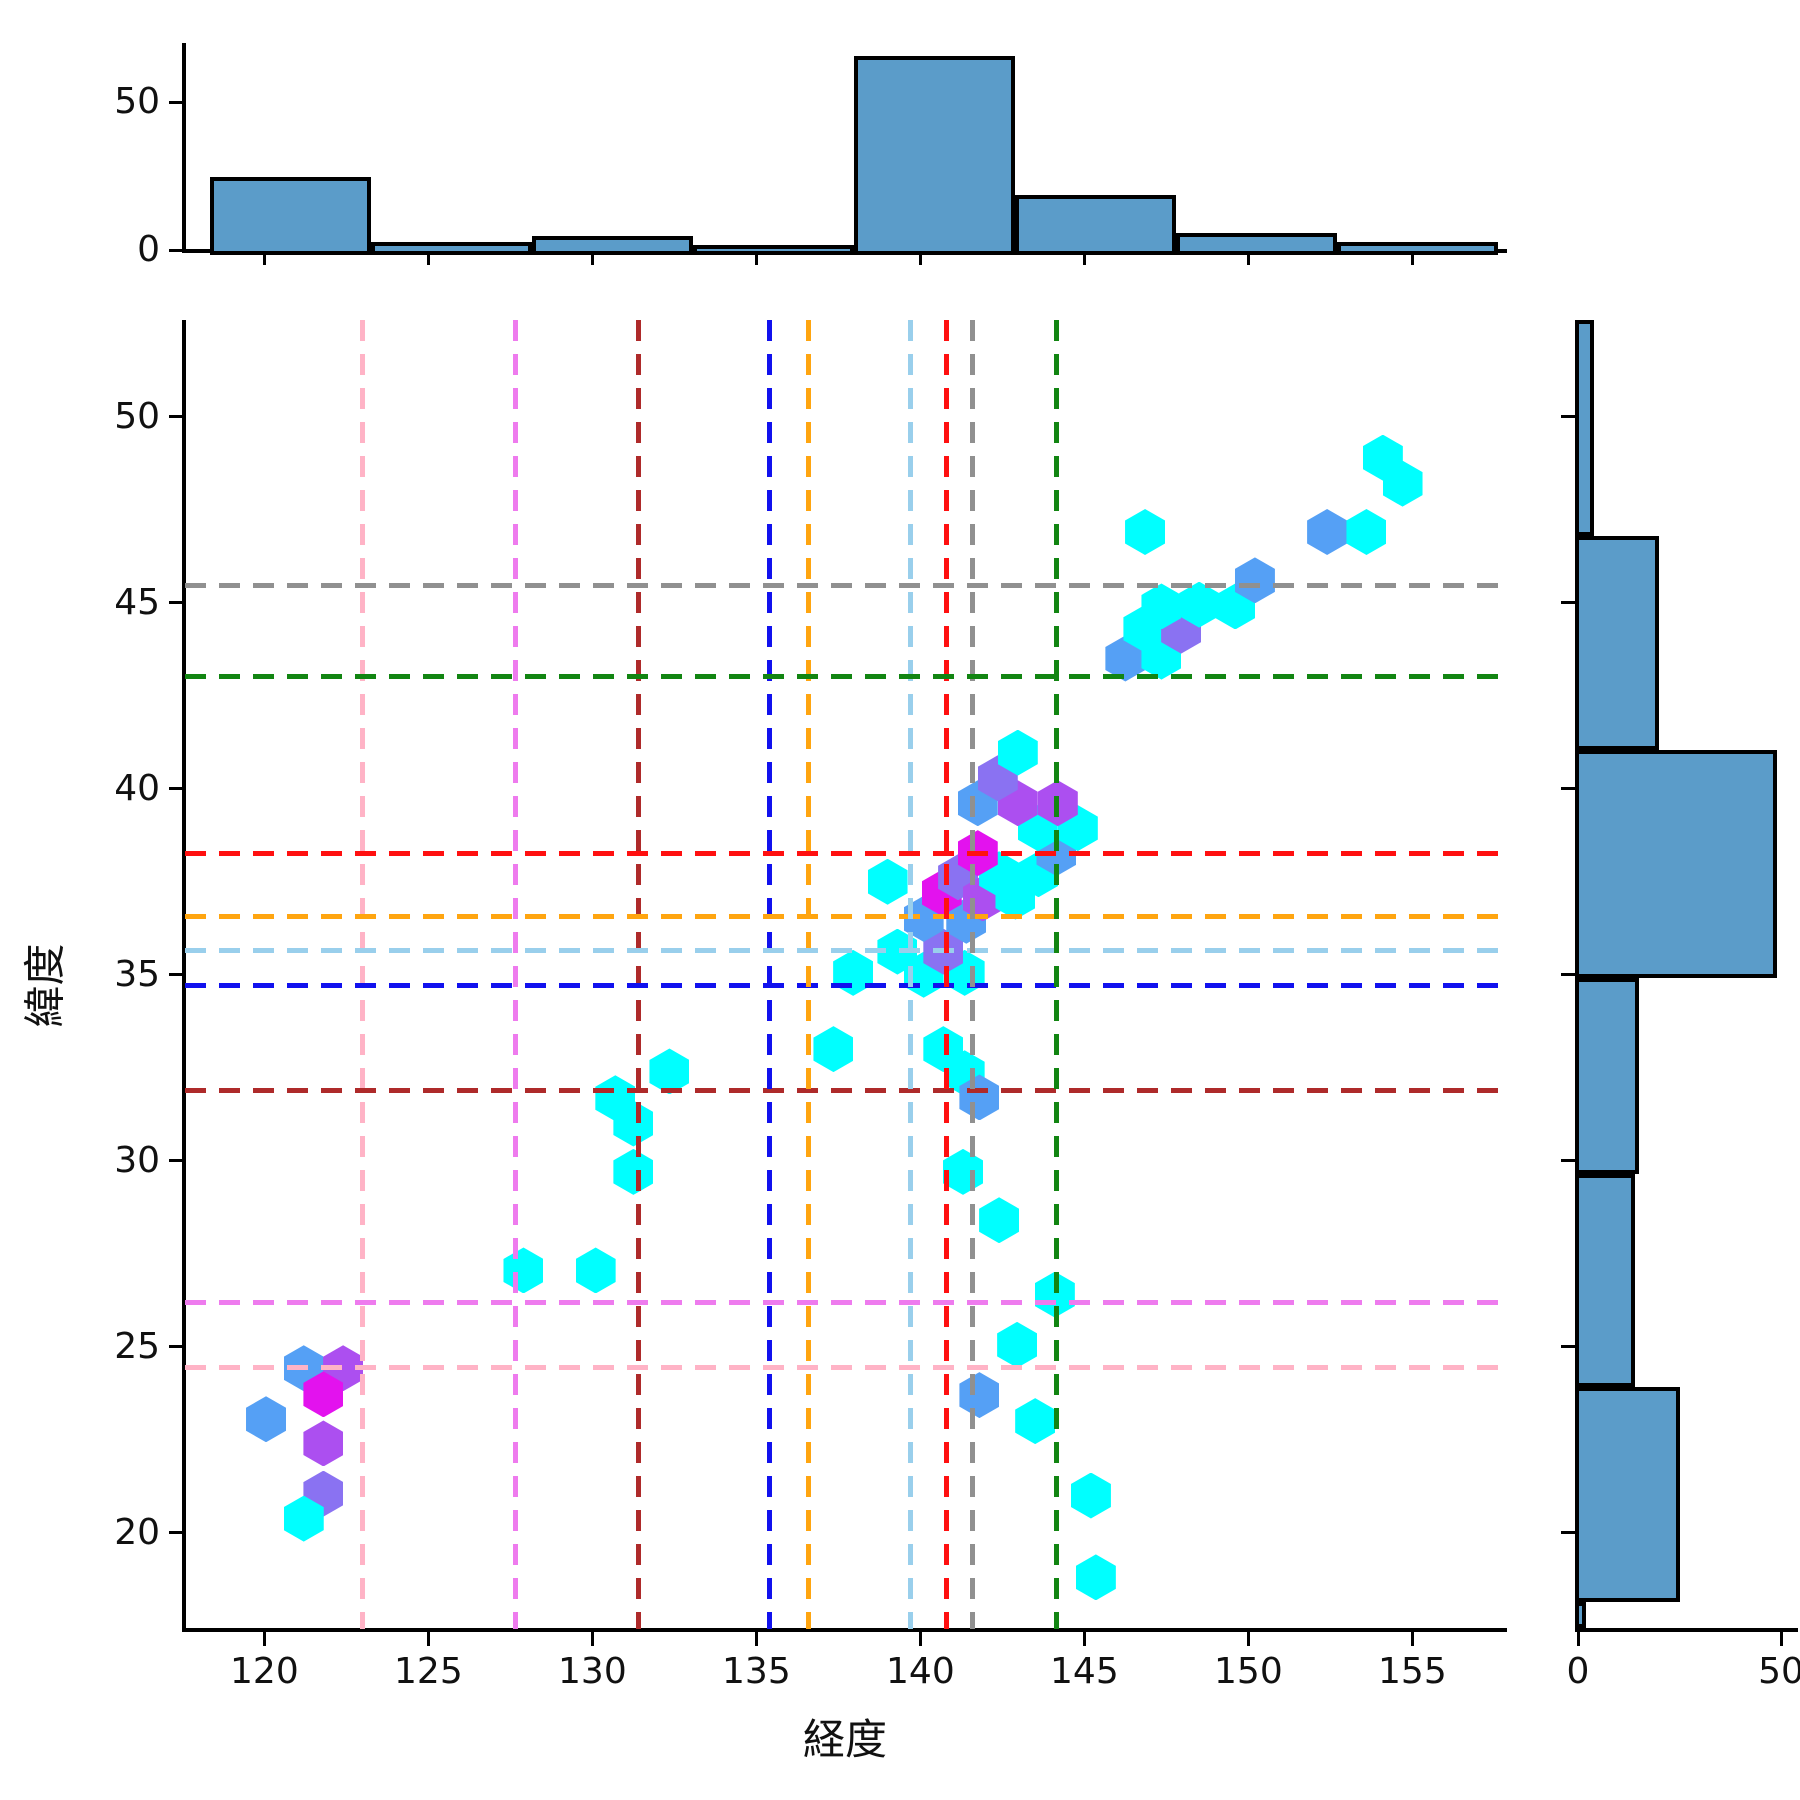  What do you see at coordinates (45, 985) in the screenshot?
I see `y-axis-label: 緯度` at bounding box center [45, 985].